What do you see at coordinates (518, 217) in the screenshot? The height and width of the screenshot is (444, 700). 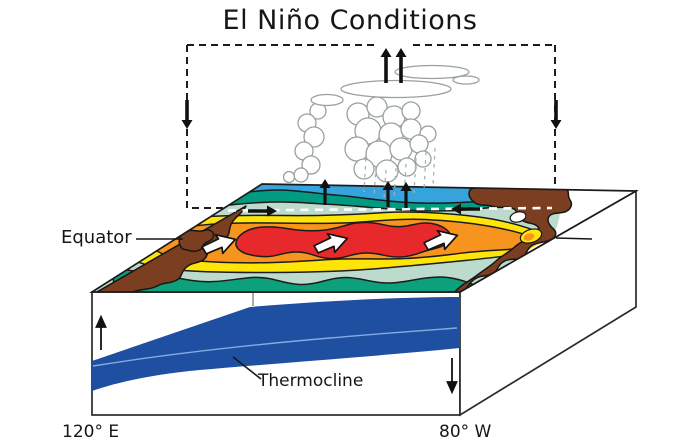 I see `coast-inlet-white` at bounding box center [518, 217].